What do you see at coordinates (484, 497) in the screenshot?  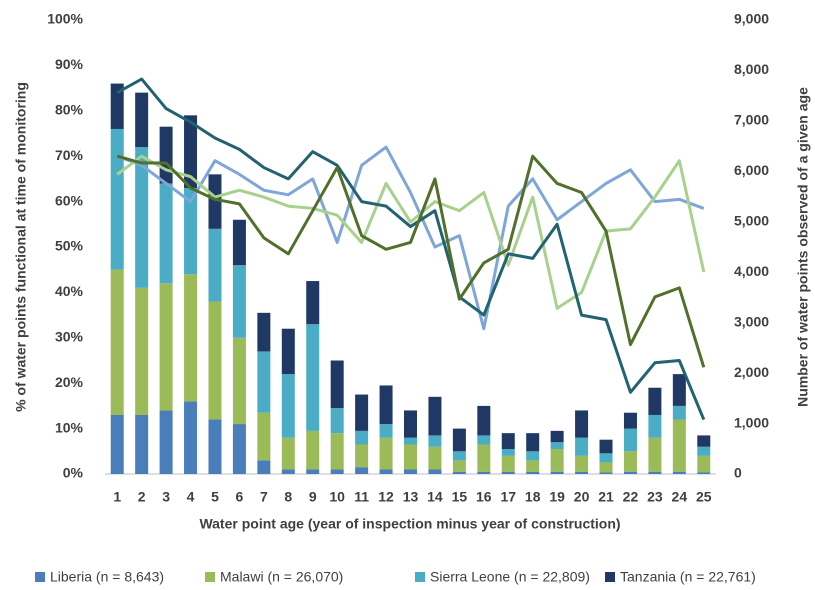 I see `x-tick-label: 16` at bounding box center [484, 497].